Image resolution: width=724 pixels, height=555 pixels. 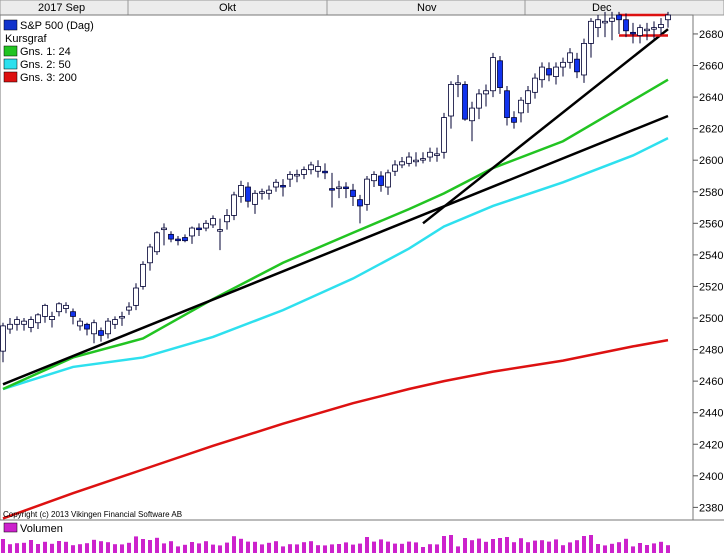 What do you see at coordinates (711, 351) in the screenshot?
I see `y-tick-label: 2480` at bounding box center [711, 351].